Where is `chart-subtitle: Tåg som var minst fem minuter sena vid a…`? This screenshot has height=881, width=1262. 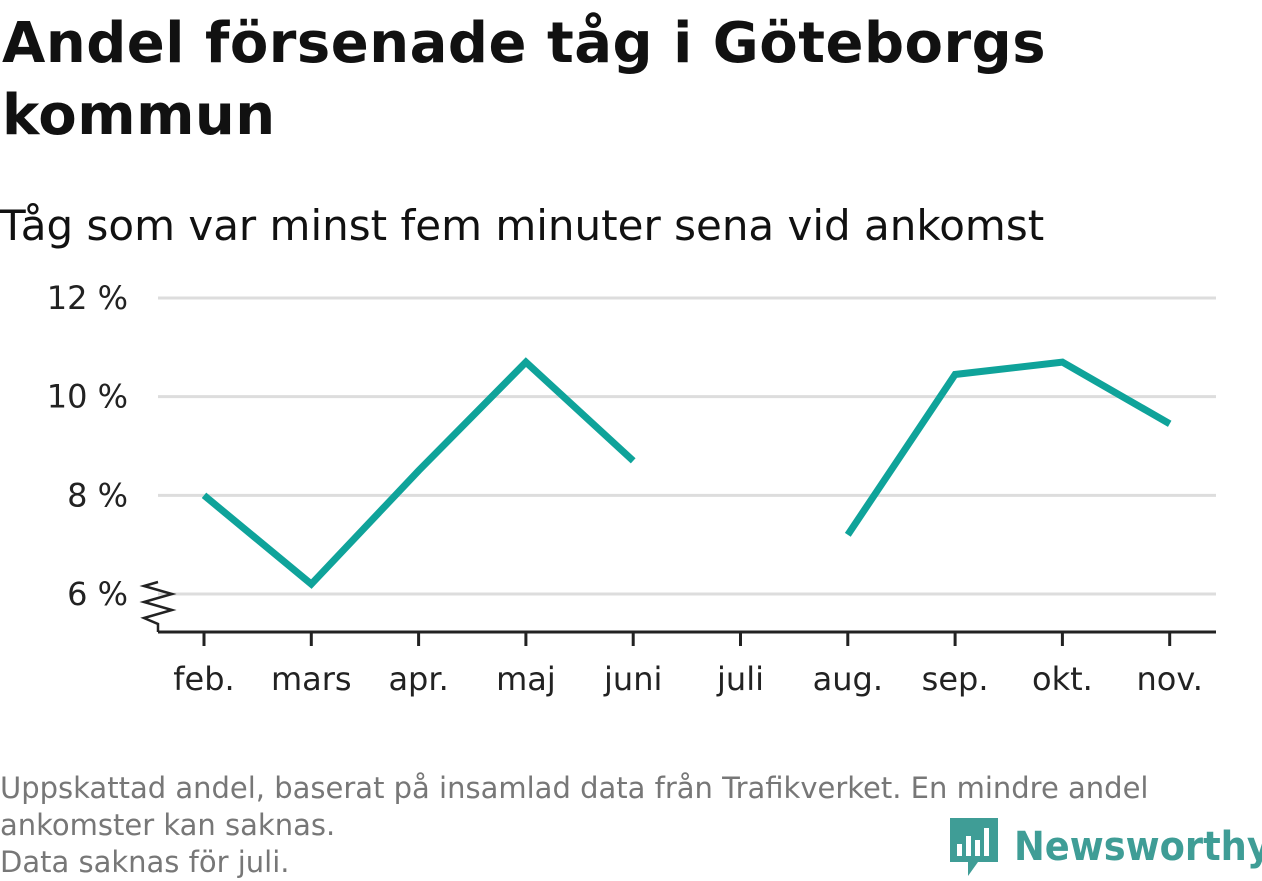
chart-subtitle: Tåg som var minst fem minuter sena vid a… is located at coordinates (522, 225).